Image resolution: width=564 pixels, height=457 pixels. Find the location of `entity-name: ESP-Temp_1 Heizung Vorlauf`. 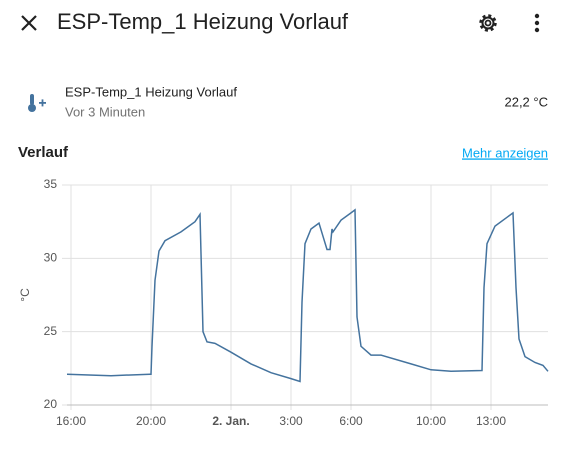

entity-name: ESP-Temp_1 Heizung Vorlauf is located at coordinates (151, 91).